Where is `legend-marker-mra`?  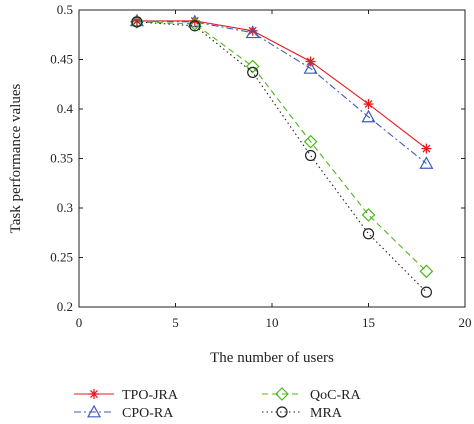 legend-marker-mra is located at coordinates (282, 412).